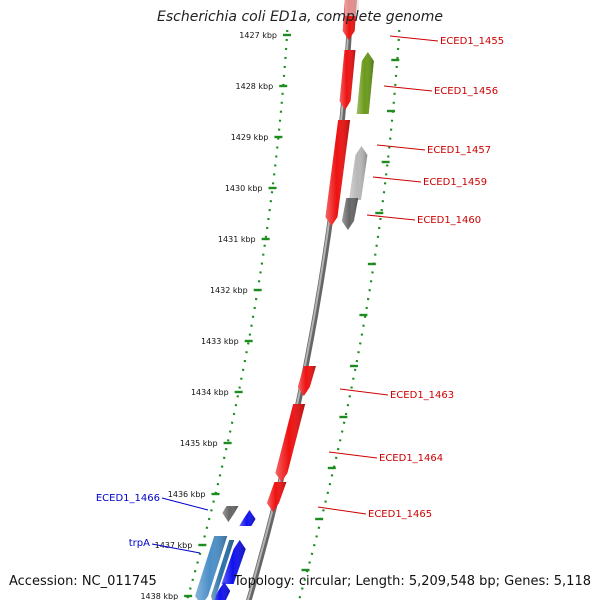  What do you see at coordinates (220, 341) in the screenshot?
I see `ruler-tick-label: 1433 kbp` at bounding box center [220, 341].